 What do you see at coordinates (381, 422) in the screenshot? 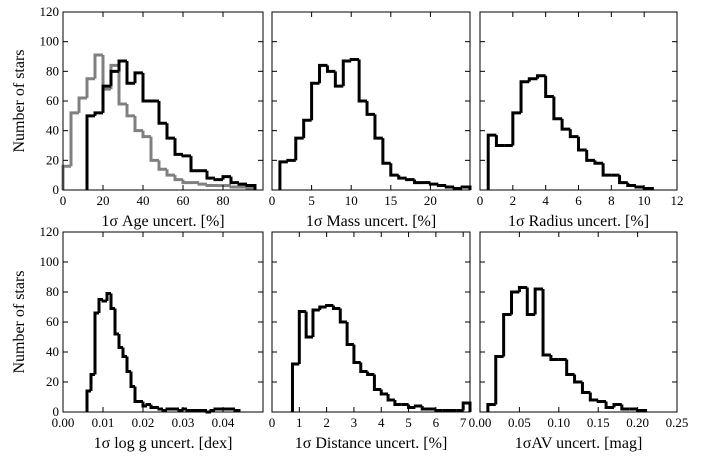
I see `x-tick-label: 4` at bounding box center [381, 422].